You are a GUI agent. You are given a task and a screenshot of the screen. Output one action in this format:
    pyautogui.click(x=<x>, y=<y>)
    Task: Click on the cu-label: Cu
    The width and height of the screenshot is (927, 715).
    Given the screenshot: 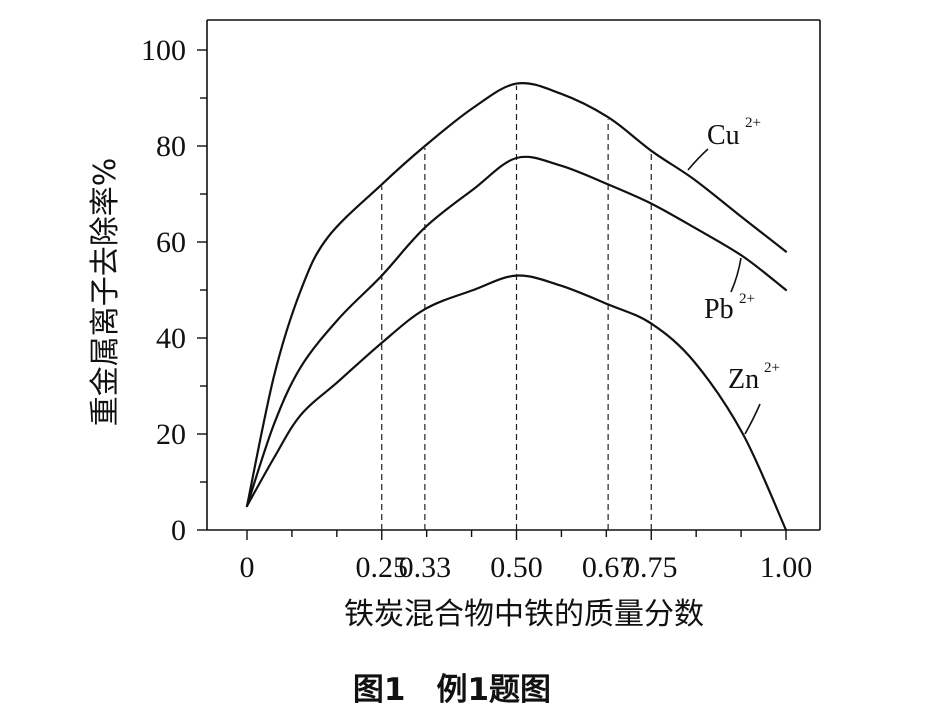 What is the action you would take?
    pyautogui.click(x=723, y=135)
    